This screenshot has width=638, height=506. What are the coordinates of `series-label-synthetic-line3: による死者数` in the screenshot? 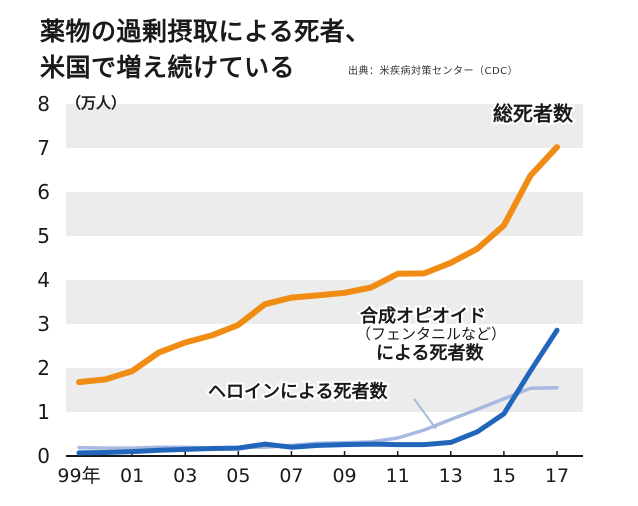 It's located at (430, 353).